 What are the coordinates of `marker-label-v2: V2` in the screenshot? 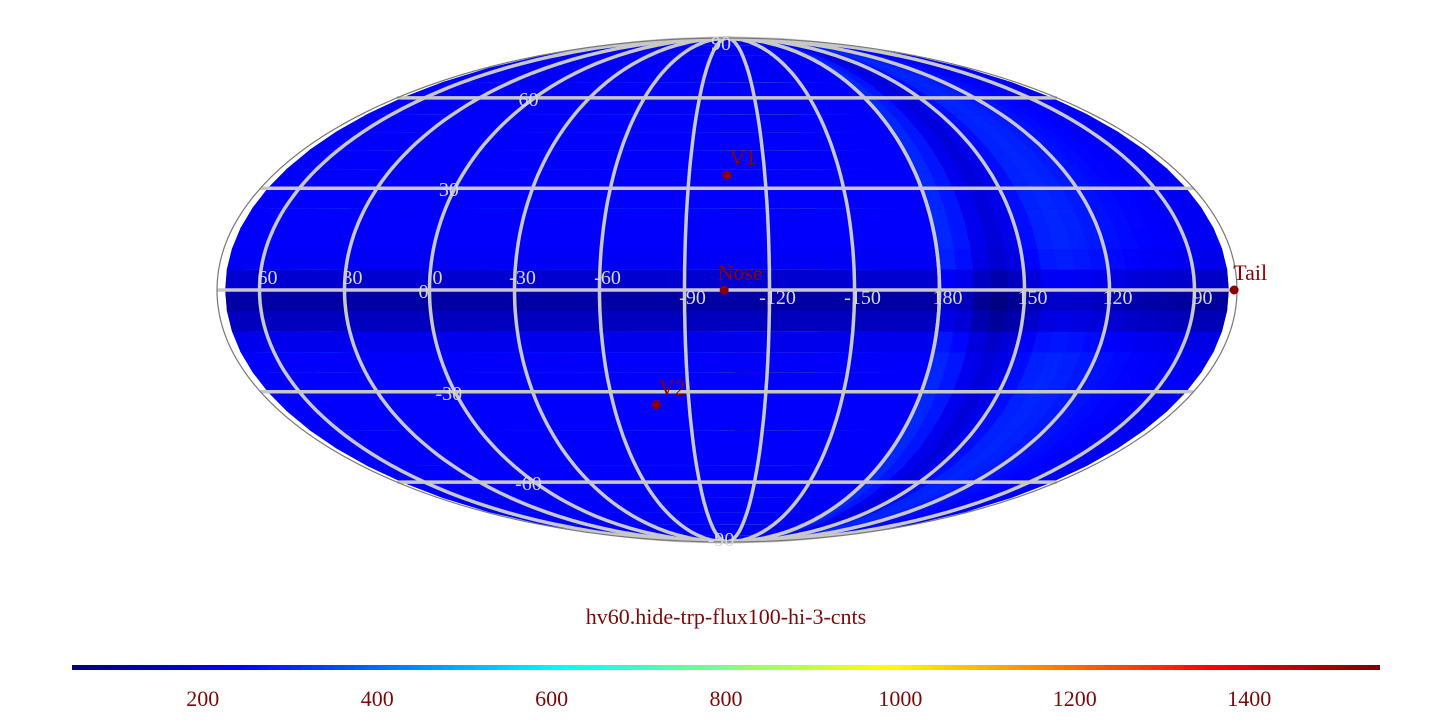 It's located at (672, 387).